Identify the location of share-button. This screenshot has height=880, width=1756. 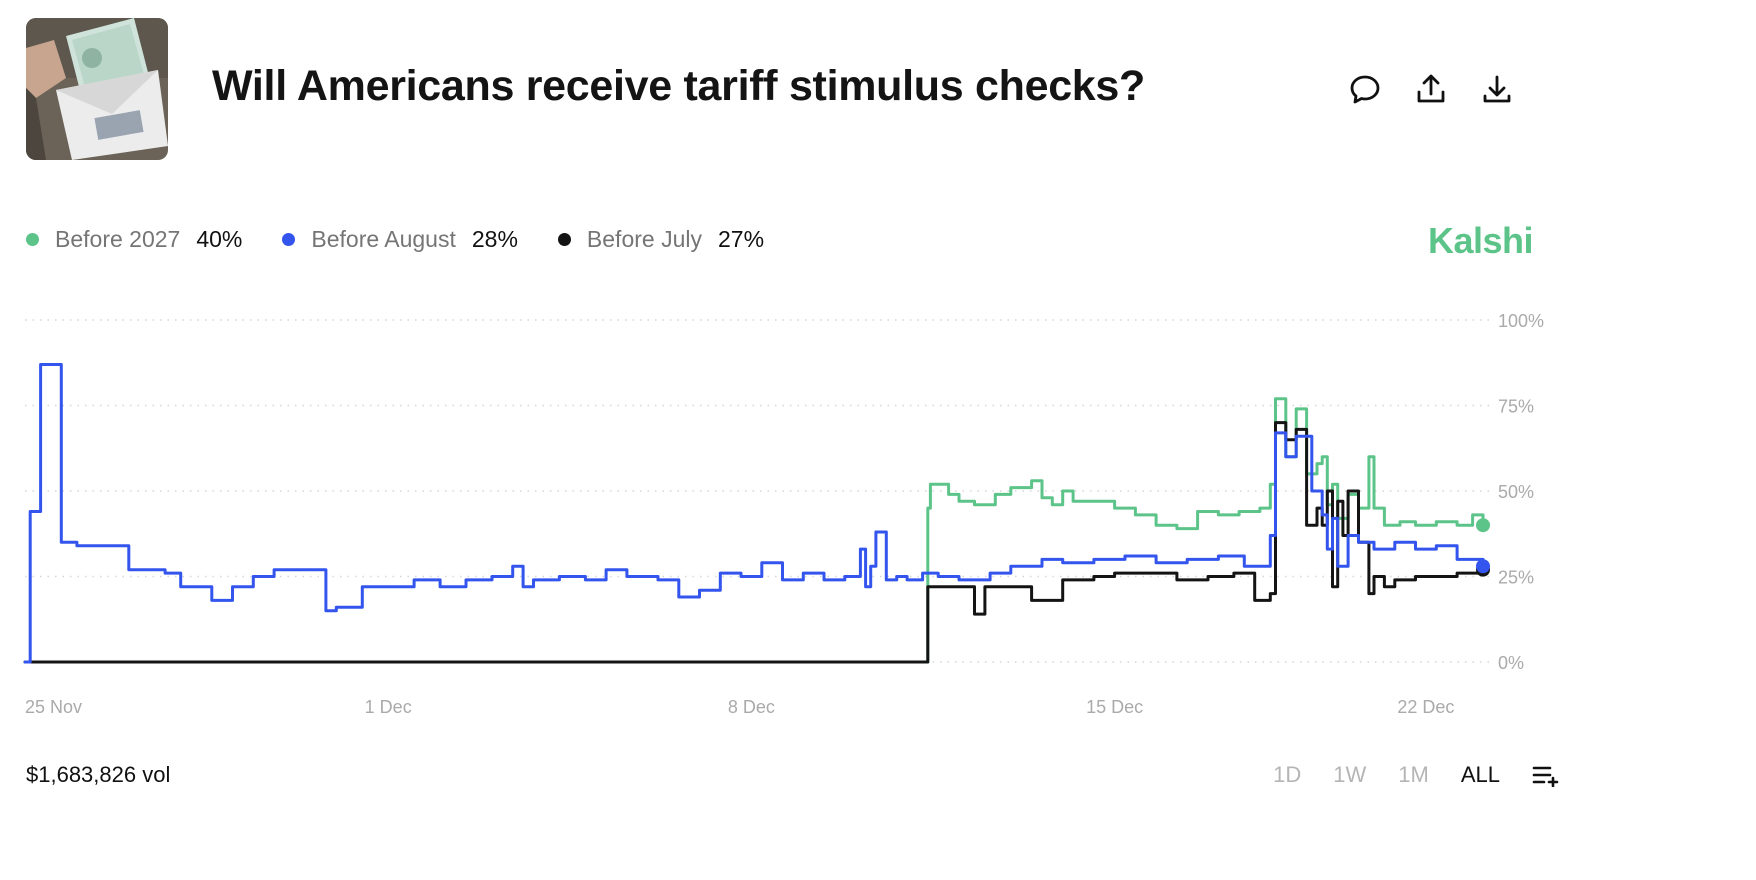
(1431, 89).